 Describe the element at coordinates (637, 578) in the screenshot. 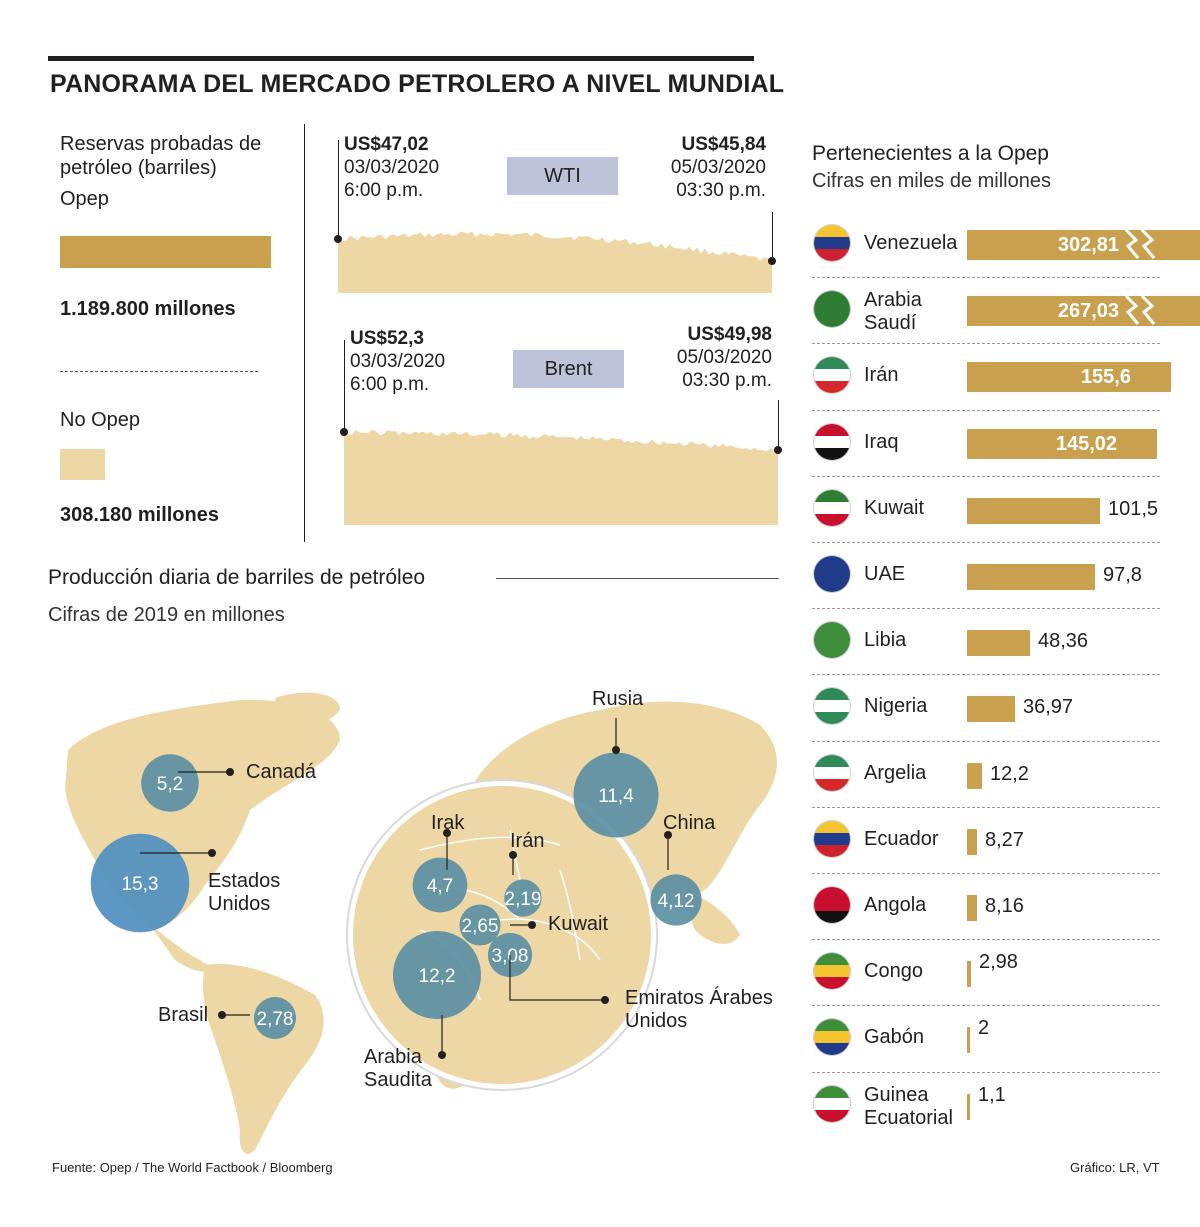

I see `production-heading-rule` at that location.